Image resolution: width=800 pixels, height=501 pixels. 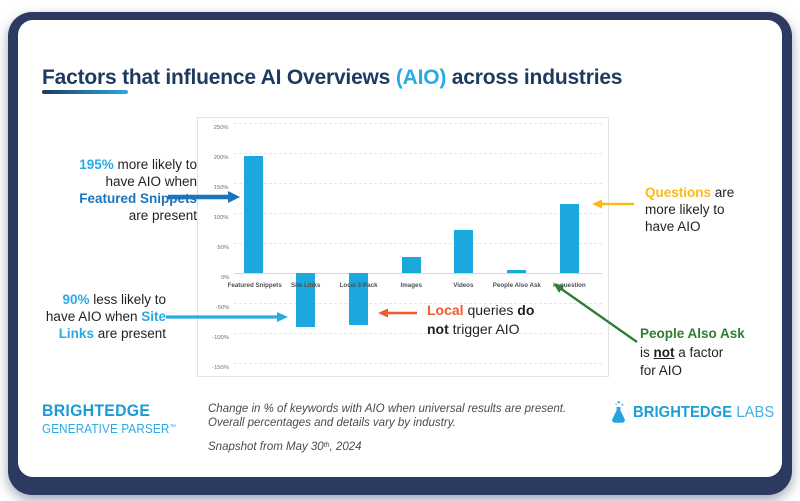 I want to click on annotation-people-also-ask: People Also Ask is not a factor for AIO, so click(x=710, y=353).